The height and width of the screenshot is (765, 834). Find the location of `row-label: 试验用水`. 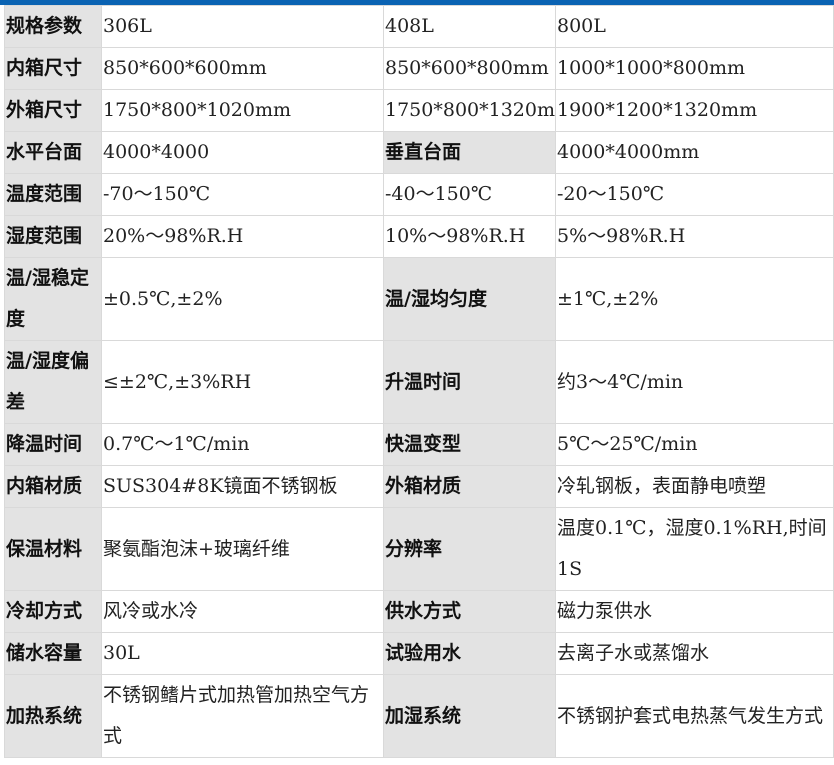

row-label: 试验用水 is located at coordinates (469, 653).